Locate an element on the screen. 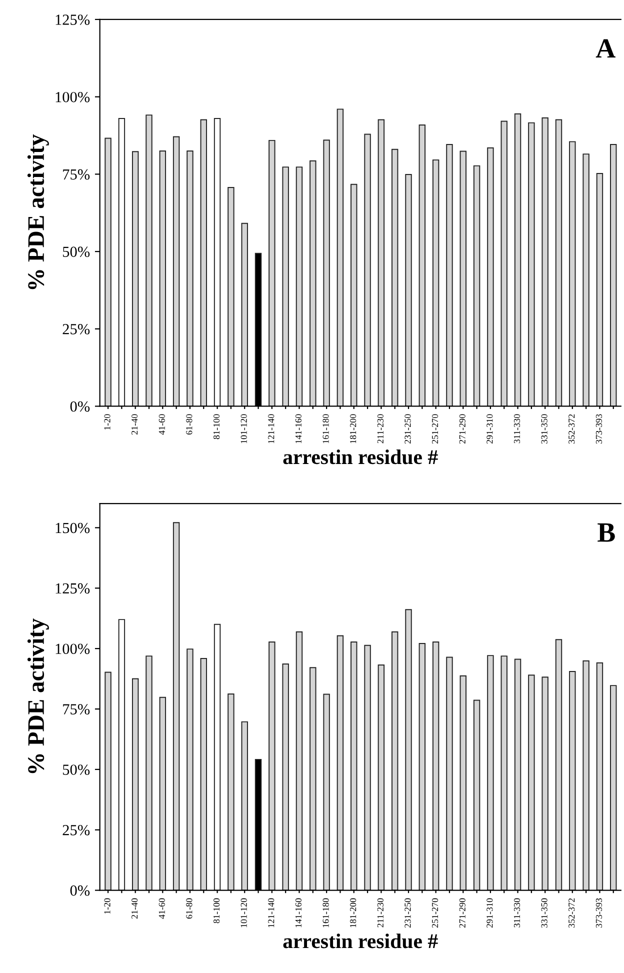  y-tick-label: 100% is located at coordinates (73, 649).